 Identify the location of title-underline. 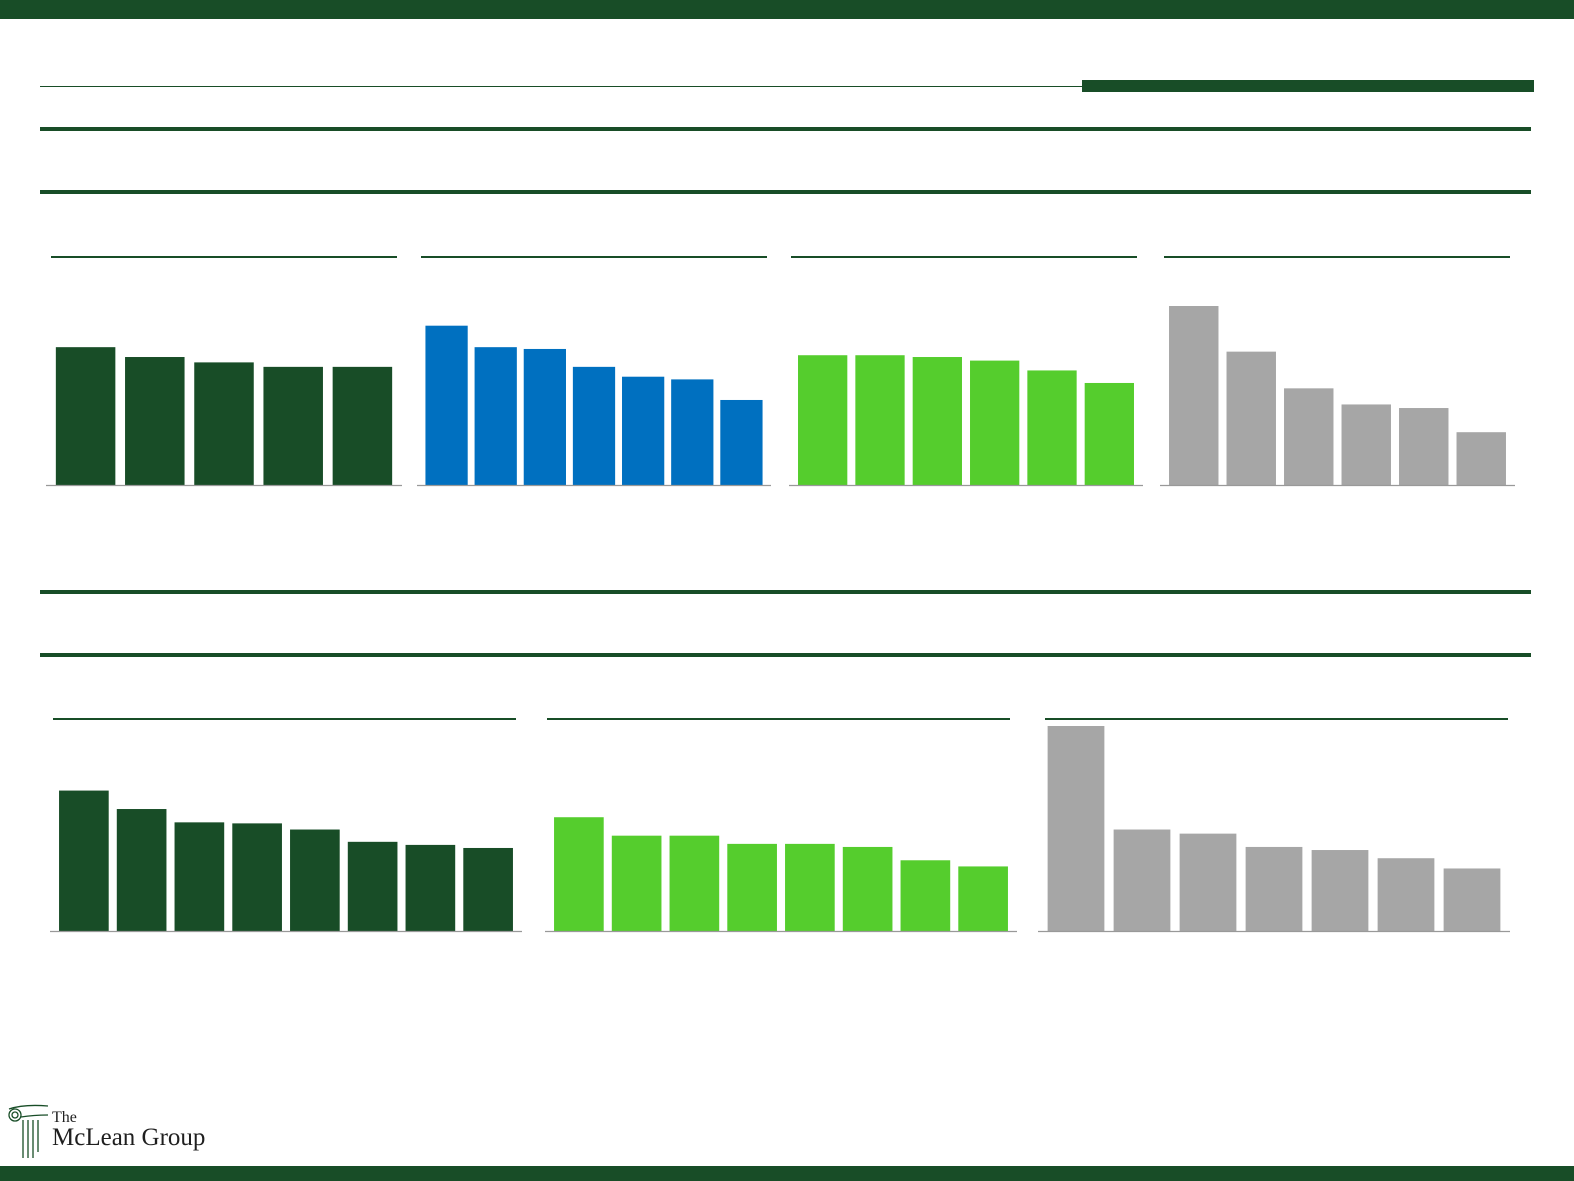
(561, 86).